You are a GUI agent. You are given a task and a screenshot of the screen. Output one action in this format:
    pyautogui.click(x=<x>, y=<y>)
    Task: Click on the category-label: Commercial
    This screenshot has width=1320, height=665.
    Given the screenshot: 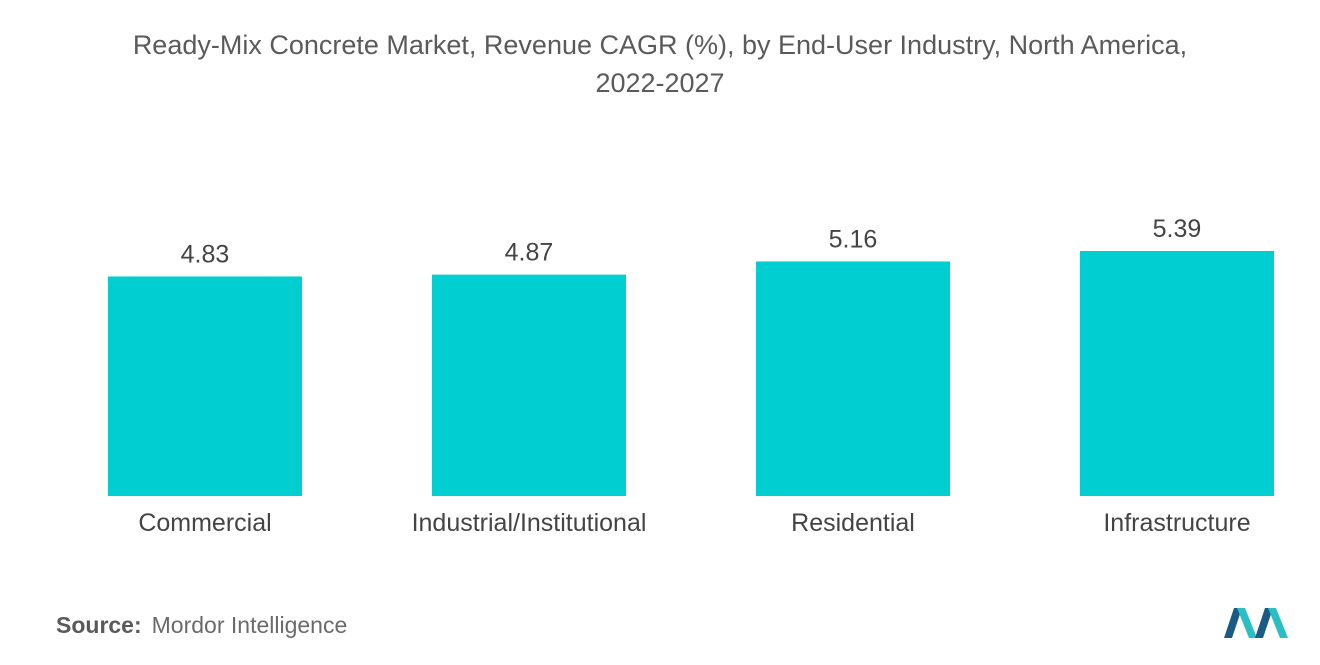 What is the action you would take?
    pyautogui.click(x=204, y=523)
    